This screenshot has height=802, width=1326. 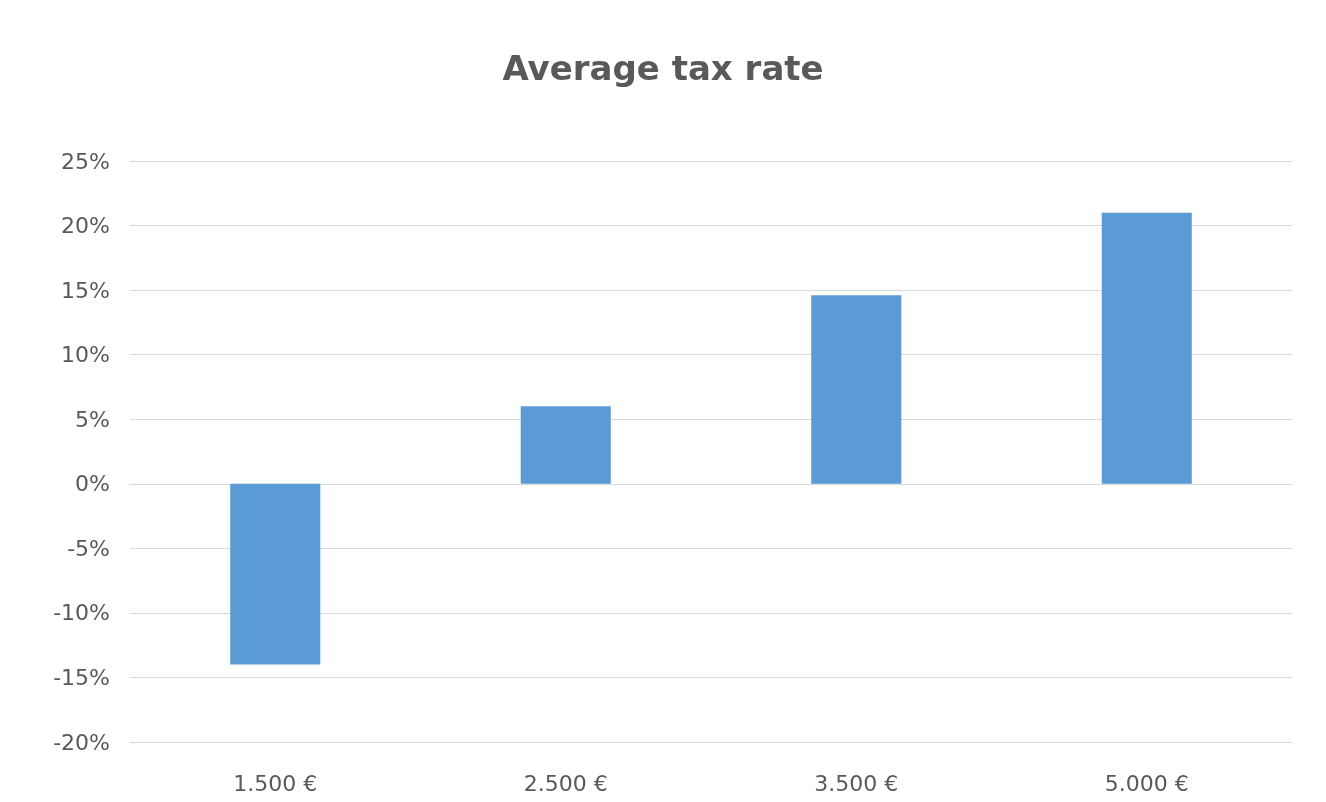 I want to click on x-tick-label: 5.000 €, so click(x=1146, y=783).